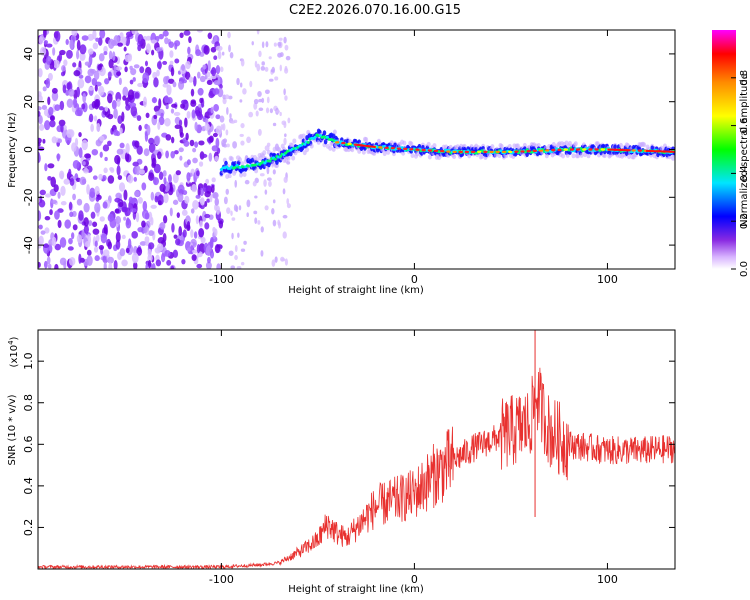 This screenshot has width=750, height=600. What do you see at coordinates (744, 221) in the screenshot?
I see `colorbar-tick-label: 0.2` at bounding box center [744, 221].